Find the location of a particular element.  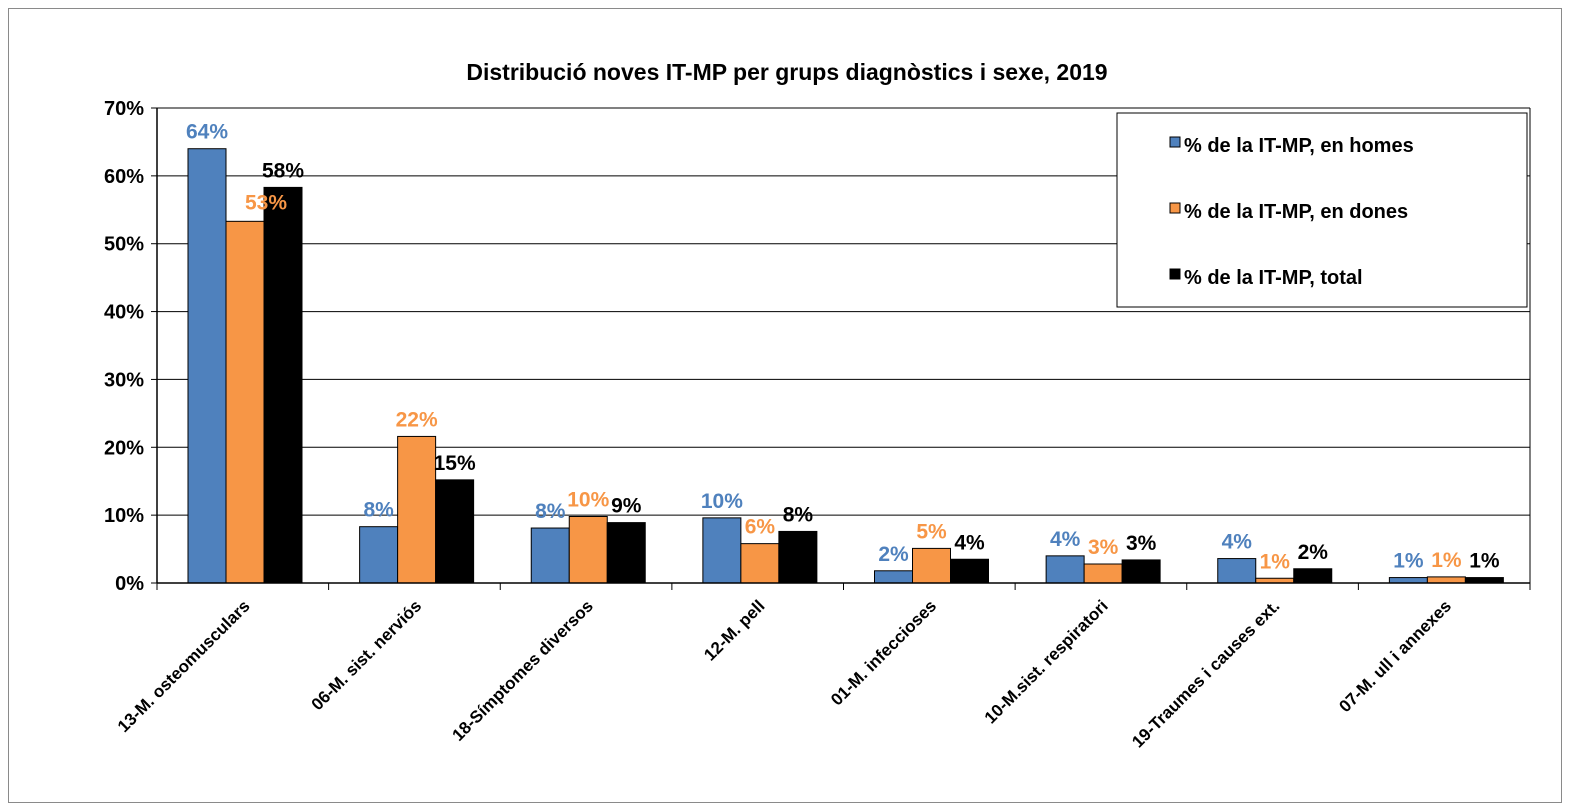

legend-label: % de la IT-MP, en dones is located at coordinates (1296, 212).